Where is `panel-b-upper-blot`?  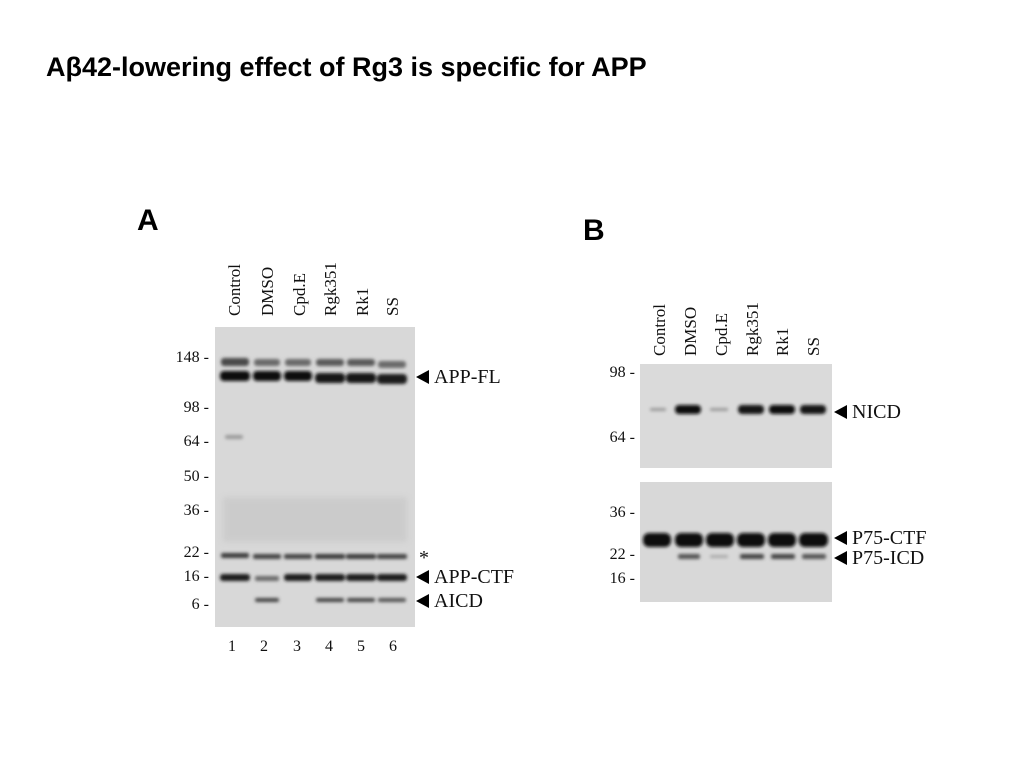 panel-b-upper-blot is located at coordinates (736, 416).